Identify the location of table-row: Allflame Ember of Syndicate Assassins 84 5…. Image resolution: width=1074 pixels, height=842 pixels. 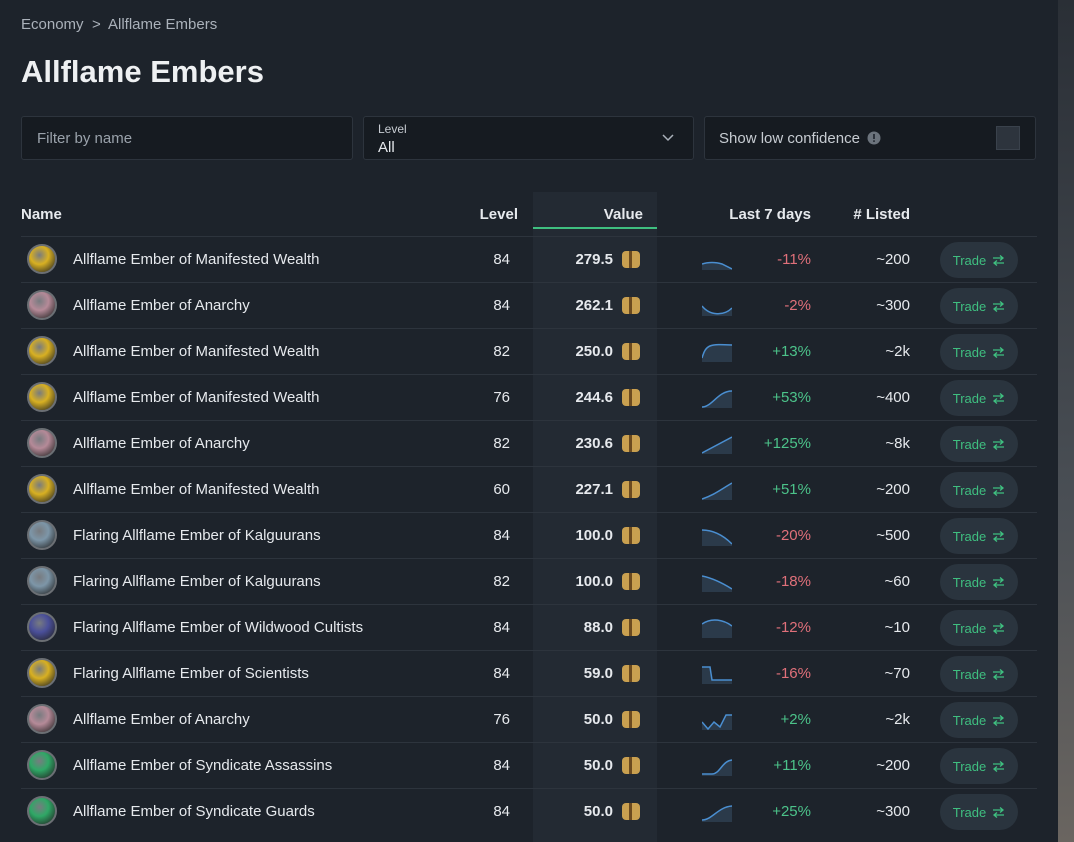
(529, 765).